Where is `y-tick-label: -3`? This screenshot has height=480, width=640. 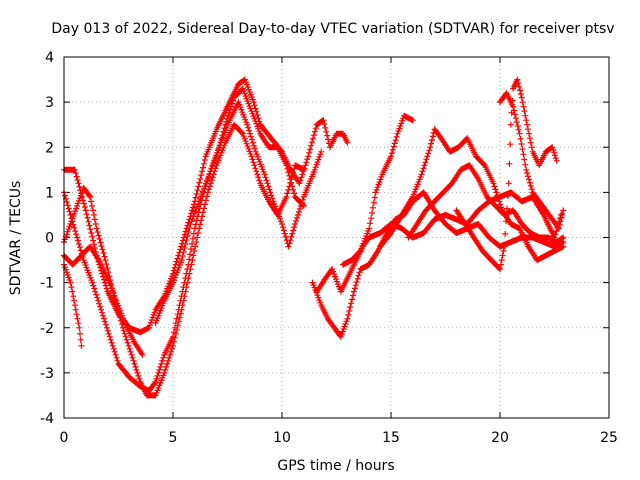 y-tick-label: -3 is located at coordinates (47, 374).